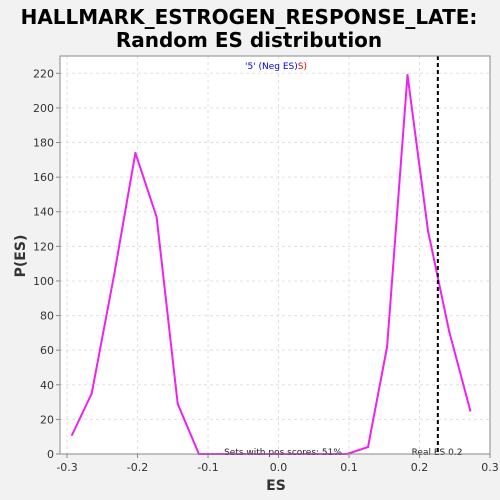 Image resolution: width=500 pixels, height=500 pixels. I want to click on x-tick-label: 0.2, so click(420, 467).